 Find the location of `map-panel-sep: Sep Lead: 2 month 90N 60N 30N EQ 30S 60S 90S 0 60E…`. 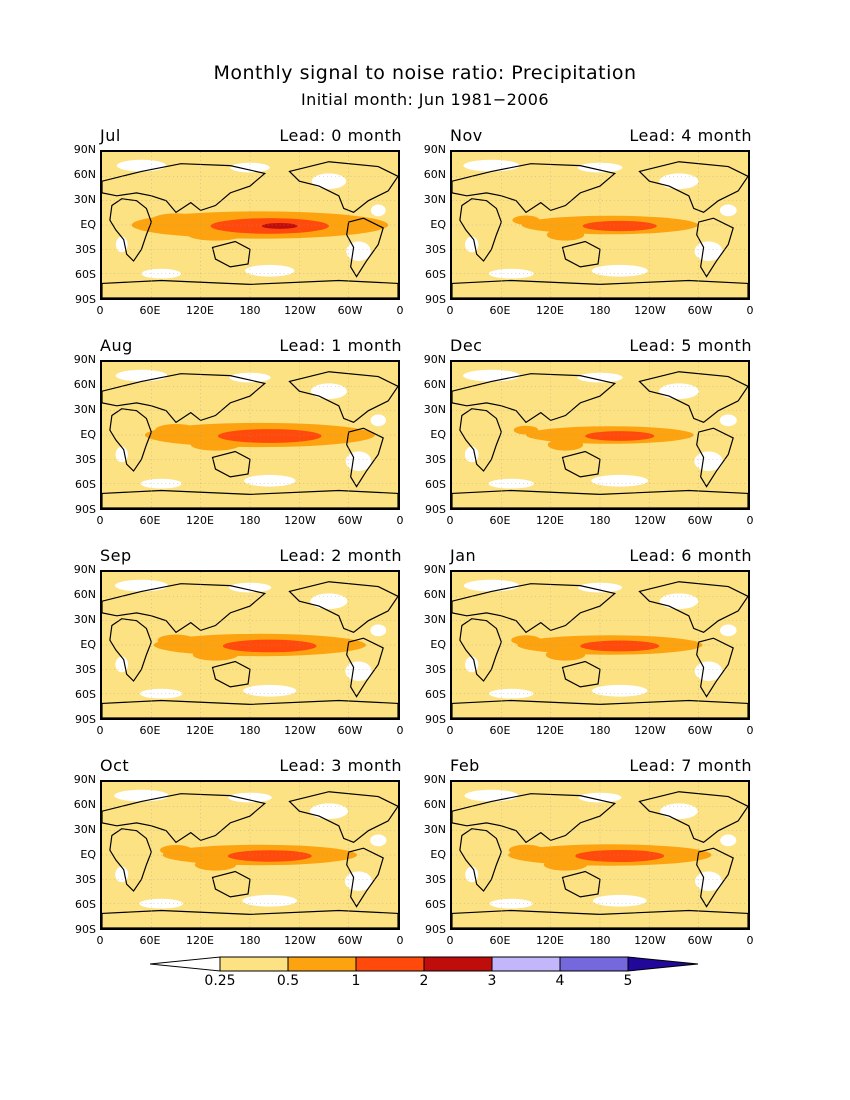

map-panel-sep: Sep Lead: 2 month 90N 60N 30N EQ 30S 60S 90S 0 60E… is located at coordinates (230, 648).